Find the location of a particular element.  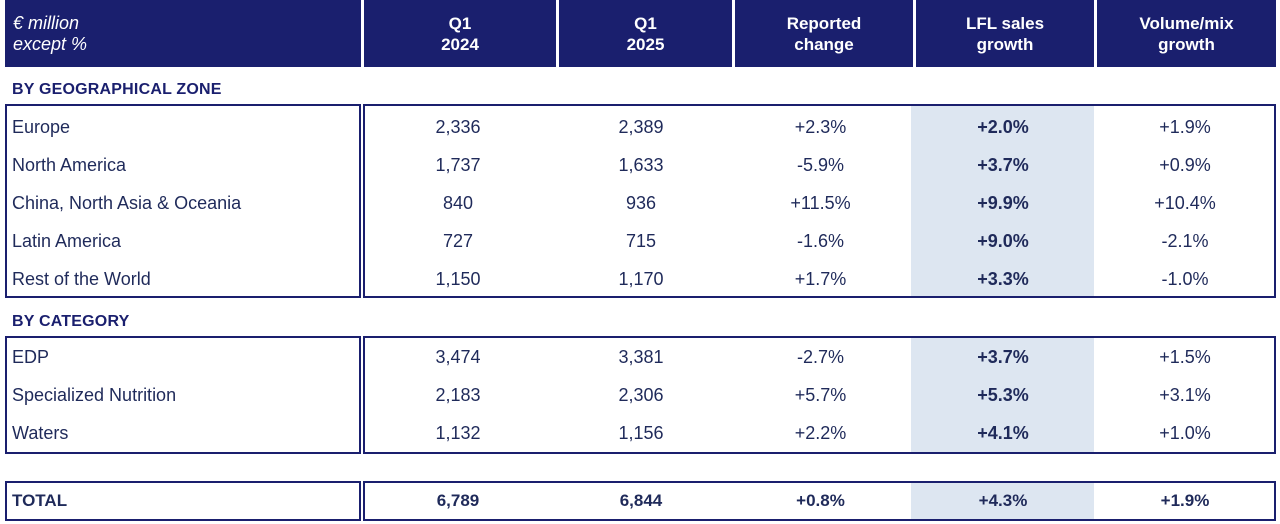

table-row-edp: EDP 3,474 3,381 -2.7% +3.7% +1.5% is located at coordinates (640, 357).